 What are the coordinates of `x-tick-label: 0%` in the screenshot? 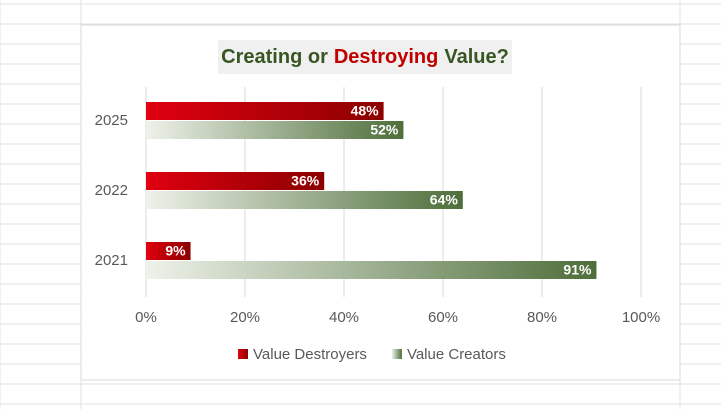 It's located at (146, 317).